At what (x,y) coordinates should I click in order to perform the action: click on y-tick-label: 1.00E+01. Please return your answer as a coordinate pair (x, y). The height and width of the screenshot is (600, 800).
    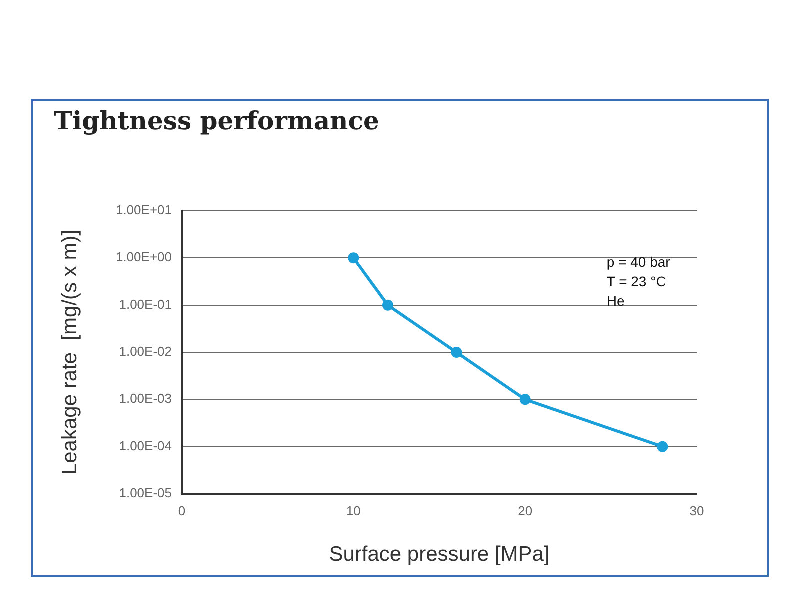
    Looking at the image, I should click on (144, 210).